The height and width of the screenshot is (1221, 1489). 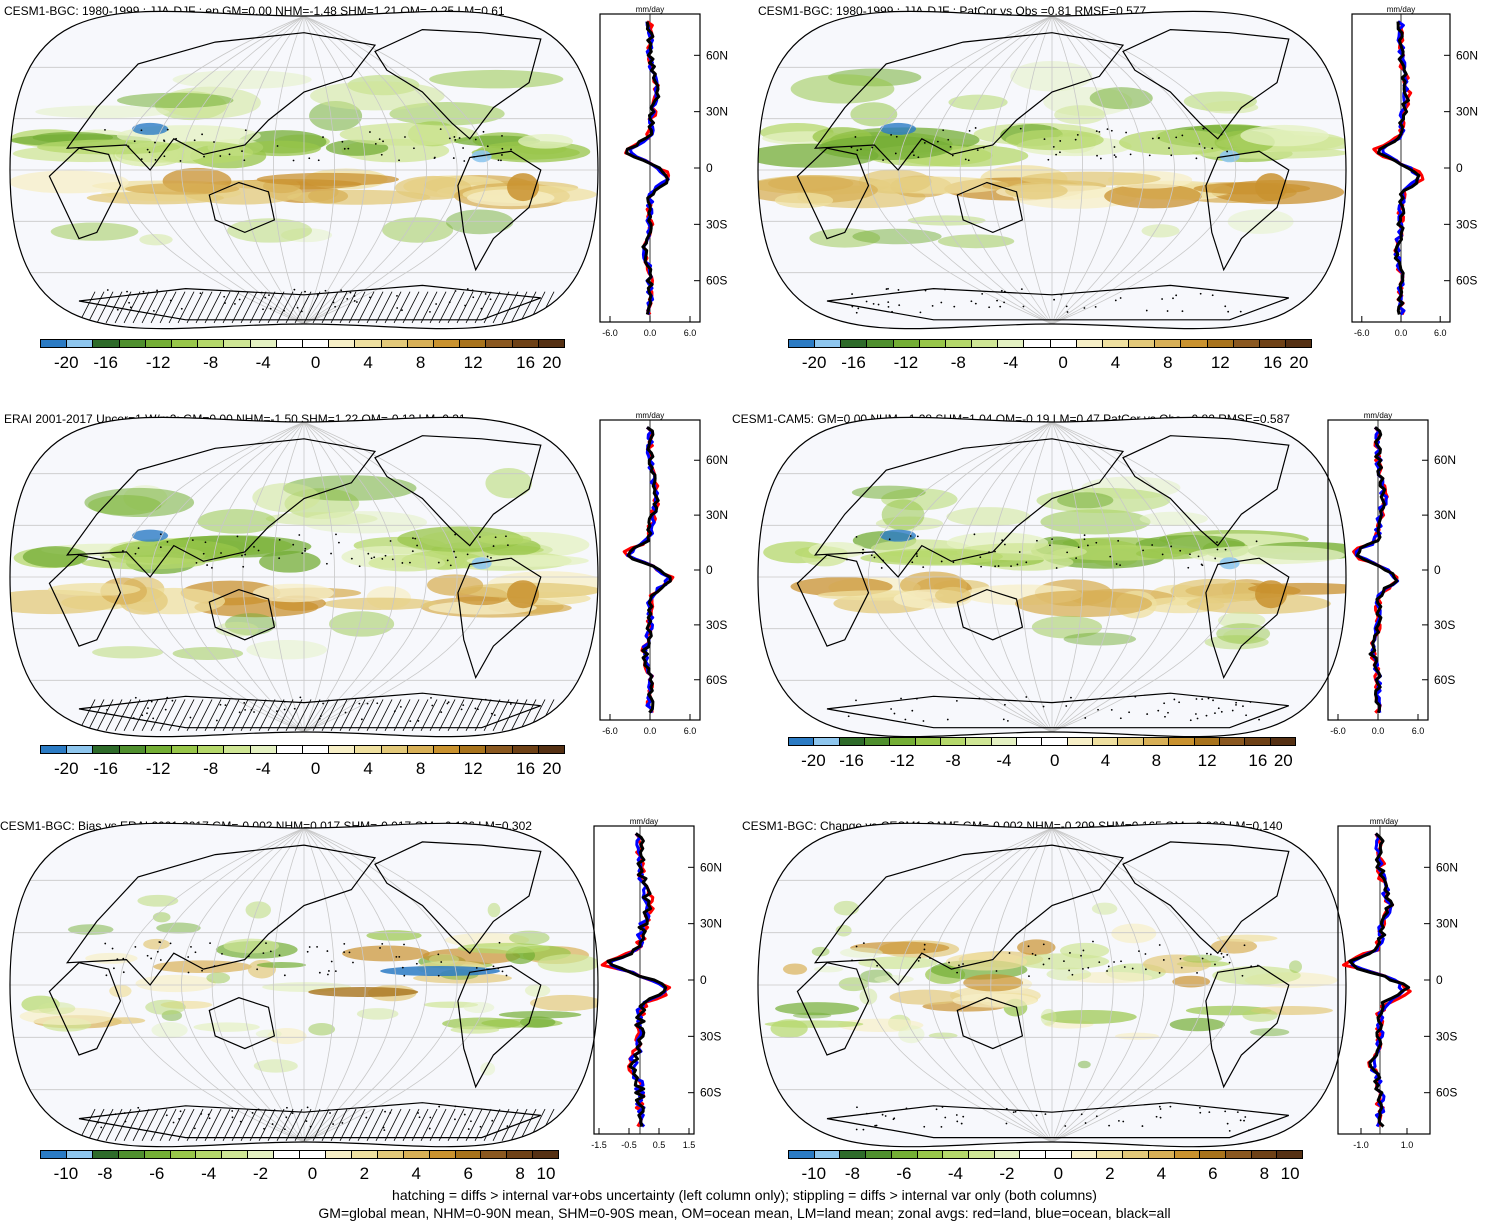 I want to click on zonal-land-curve, so click(x=647, y=168).